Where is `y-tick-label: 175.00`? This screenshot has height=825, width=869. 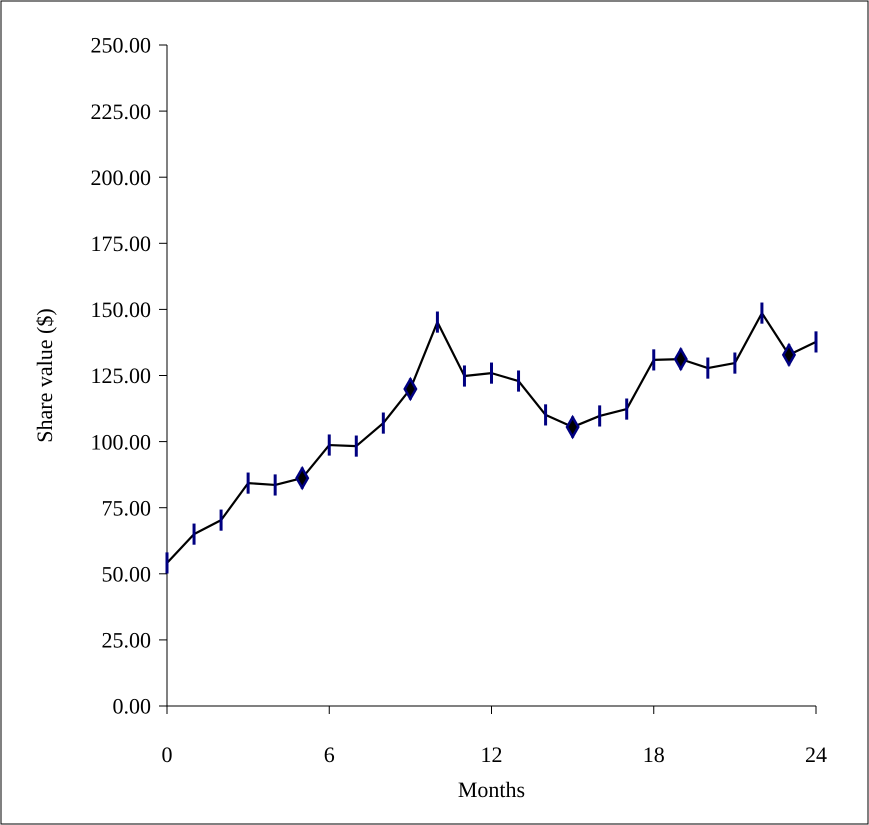 y-tick-label: 175.00 is located at coordinates (120, 243).